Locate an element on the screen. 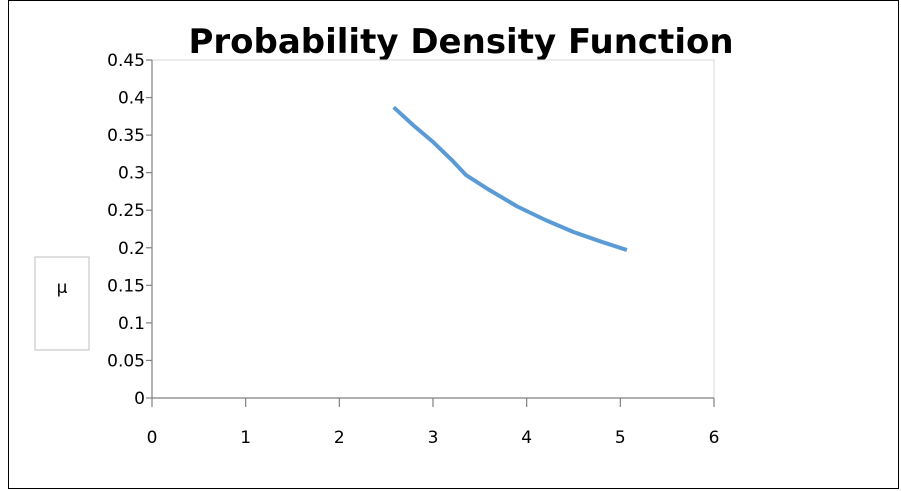  y-tick-label: 0.3 is located at coordinates (131, 174).